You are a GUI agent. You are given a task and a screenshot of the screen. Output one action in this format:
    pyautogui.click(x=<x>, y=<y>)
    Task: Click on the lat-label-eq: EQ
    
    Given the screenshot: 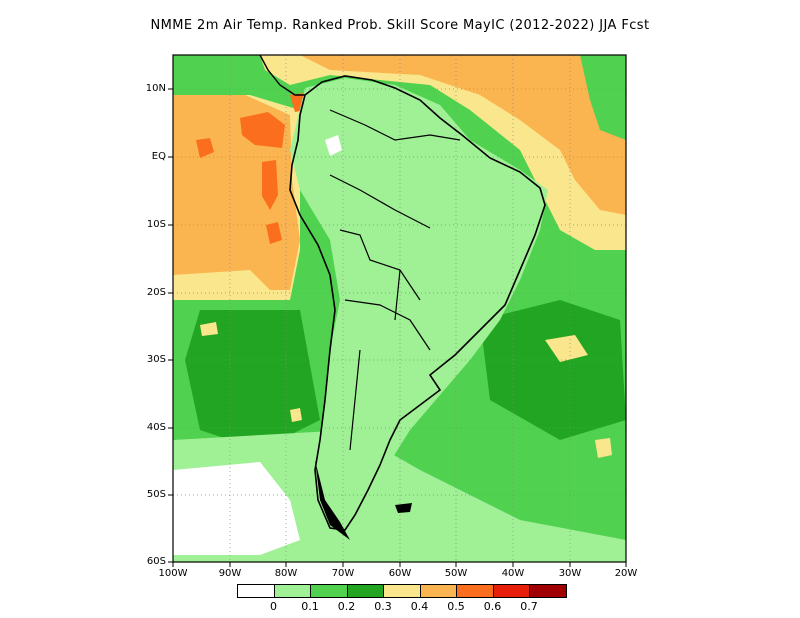 What is the action you would take?
    pyautogui.click(x=158, y=156)
    